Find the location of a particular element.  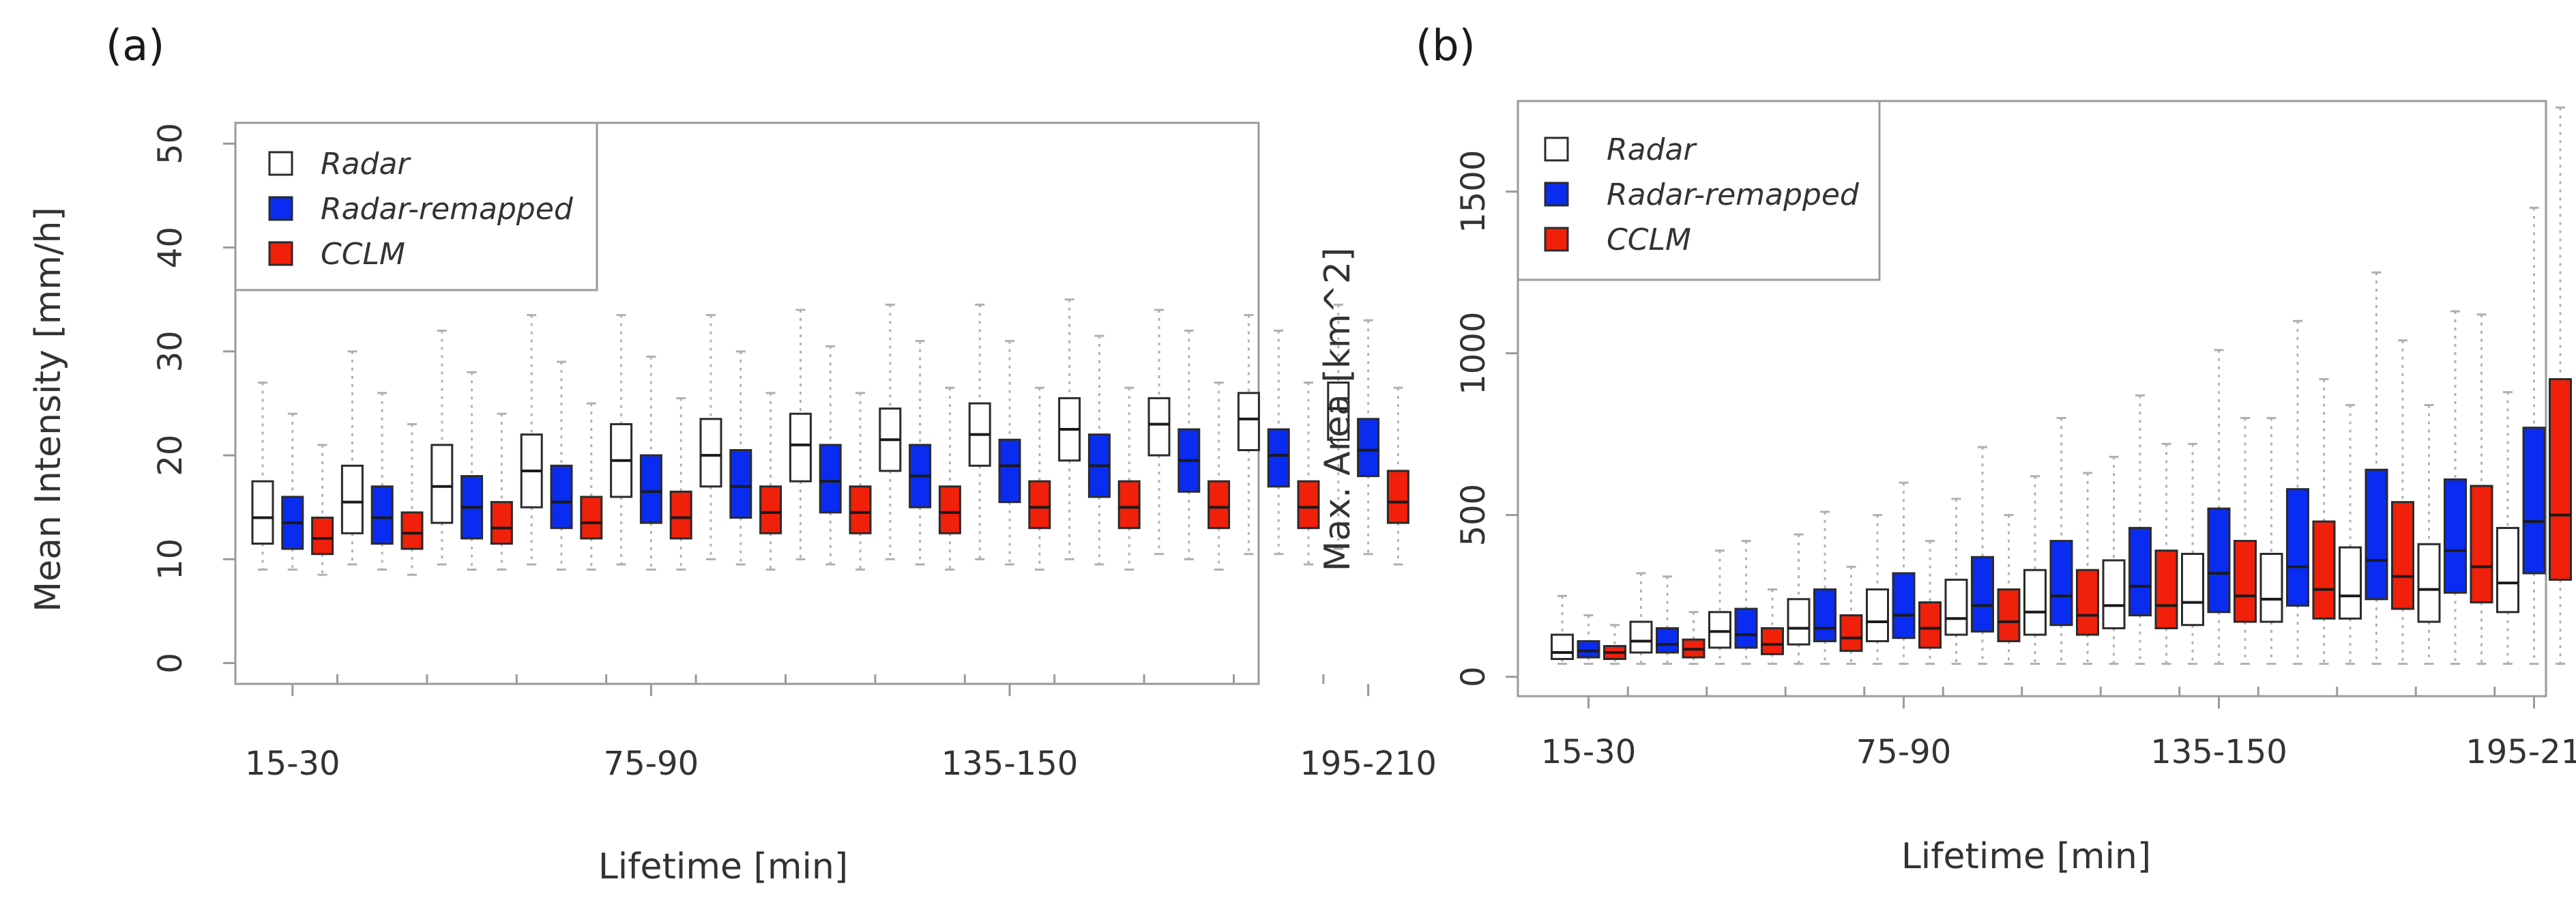

panel-b-legend-swatch-radar-remapped is located at coordinates (1556, 195).